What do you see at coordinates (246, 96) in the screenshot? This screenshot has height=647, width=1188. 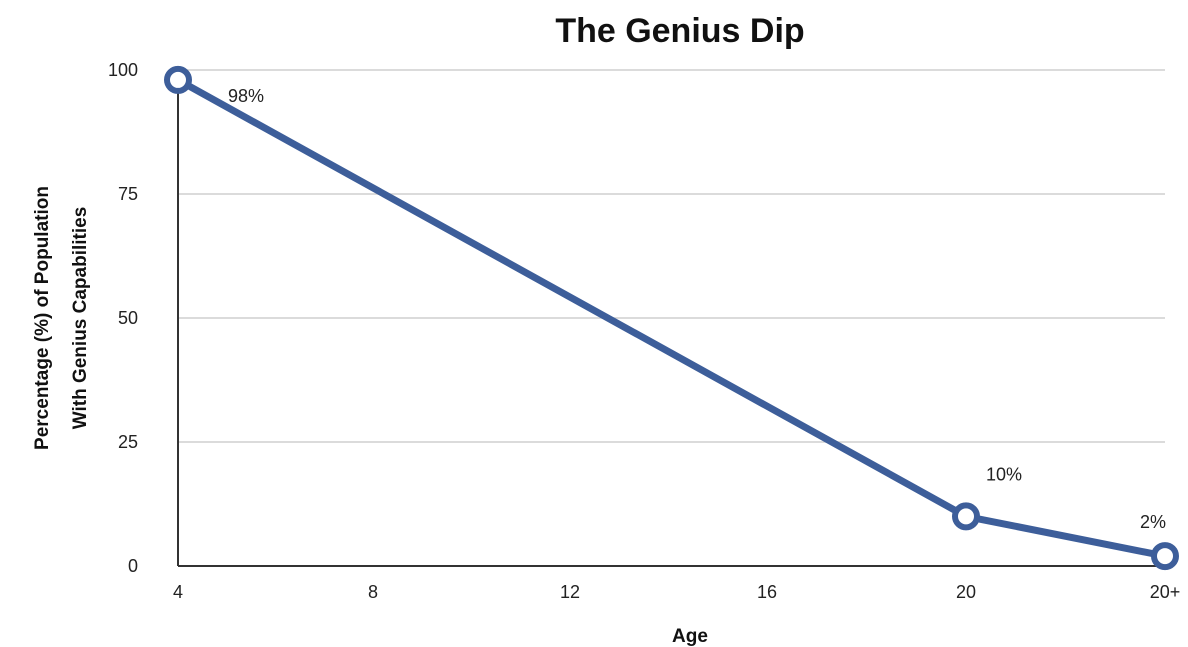 I see `data-label: 98%` at bounding box center [246, 96].